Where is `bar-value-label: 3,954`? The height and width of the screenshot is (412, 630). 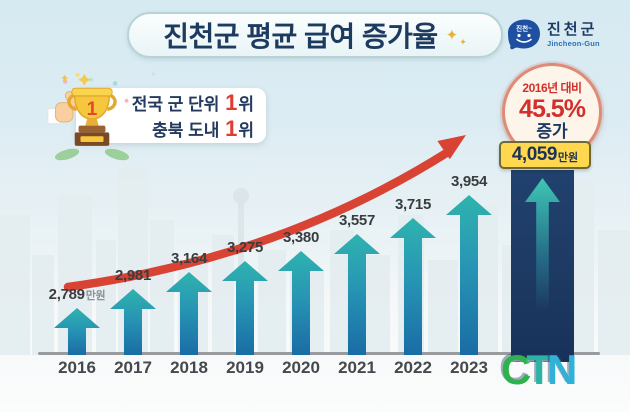
bar-value-label: 3,954 is located at coordinates (469, 181).